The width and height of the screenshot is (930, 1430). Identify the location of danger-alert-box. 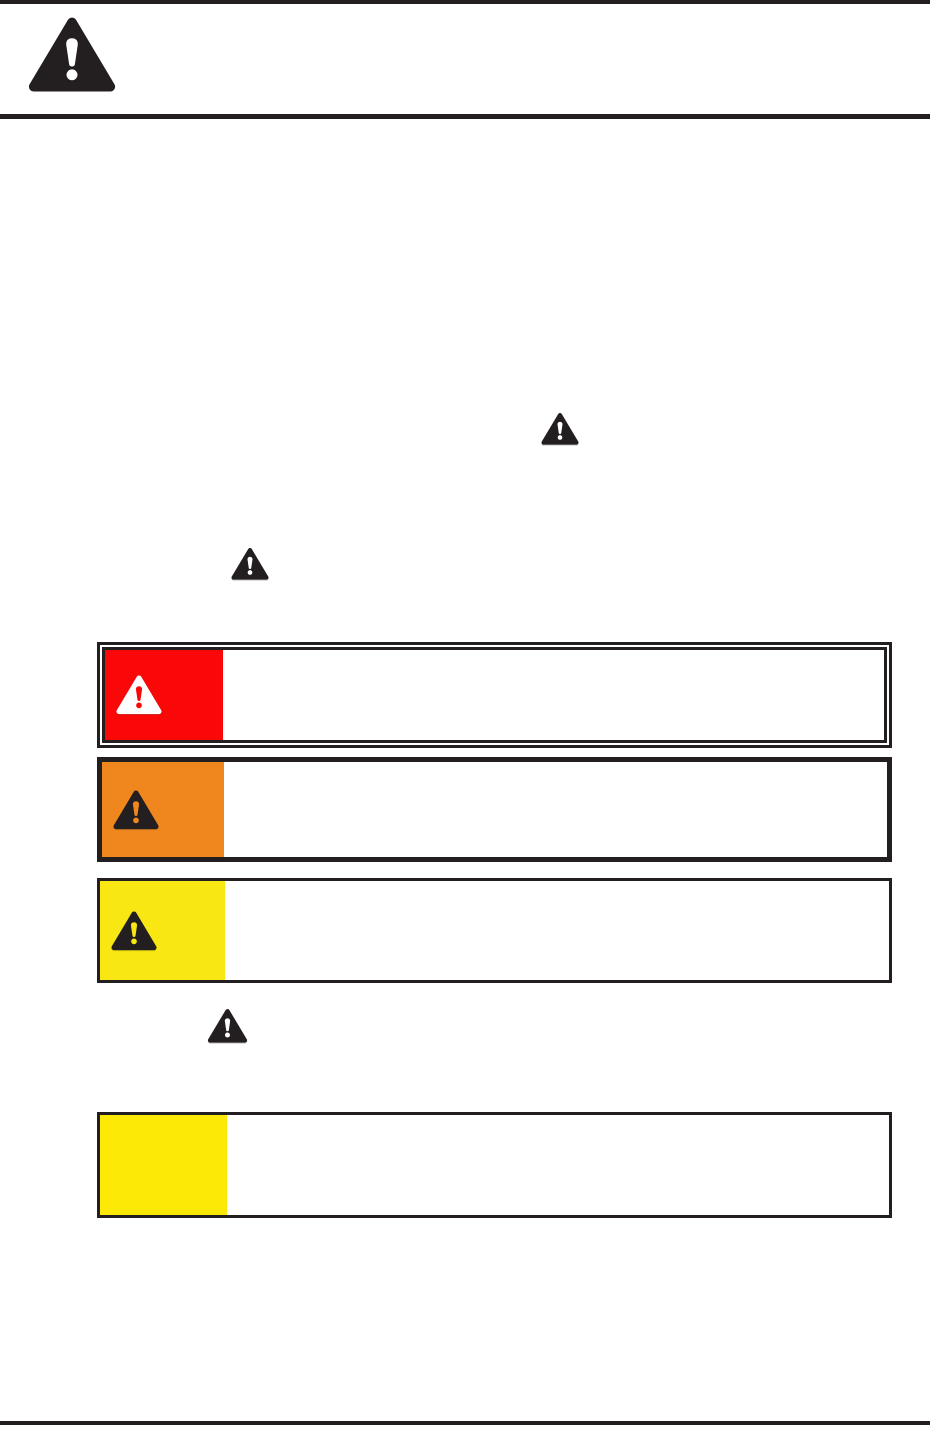
(494, 695).